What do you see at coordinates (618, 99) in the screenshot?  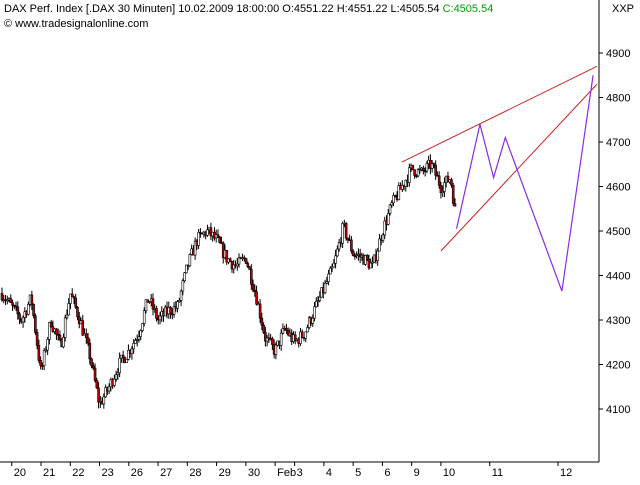 I see `y-tick-label: 4800` at bounding box center [618, 99].